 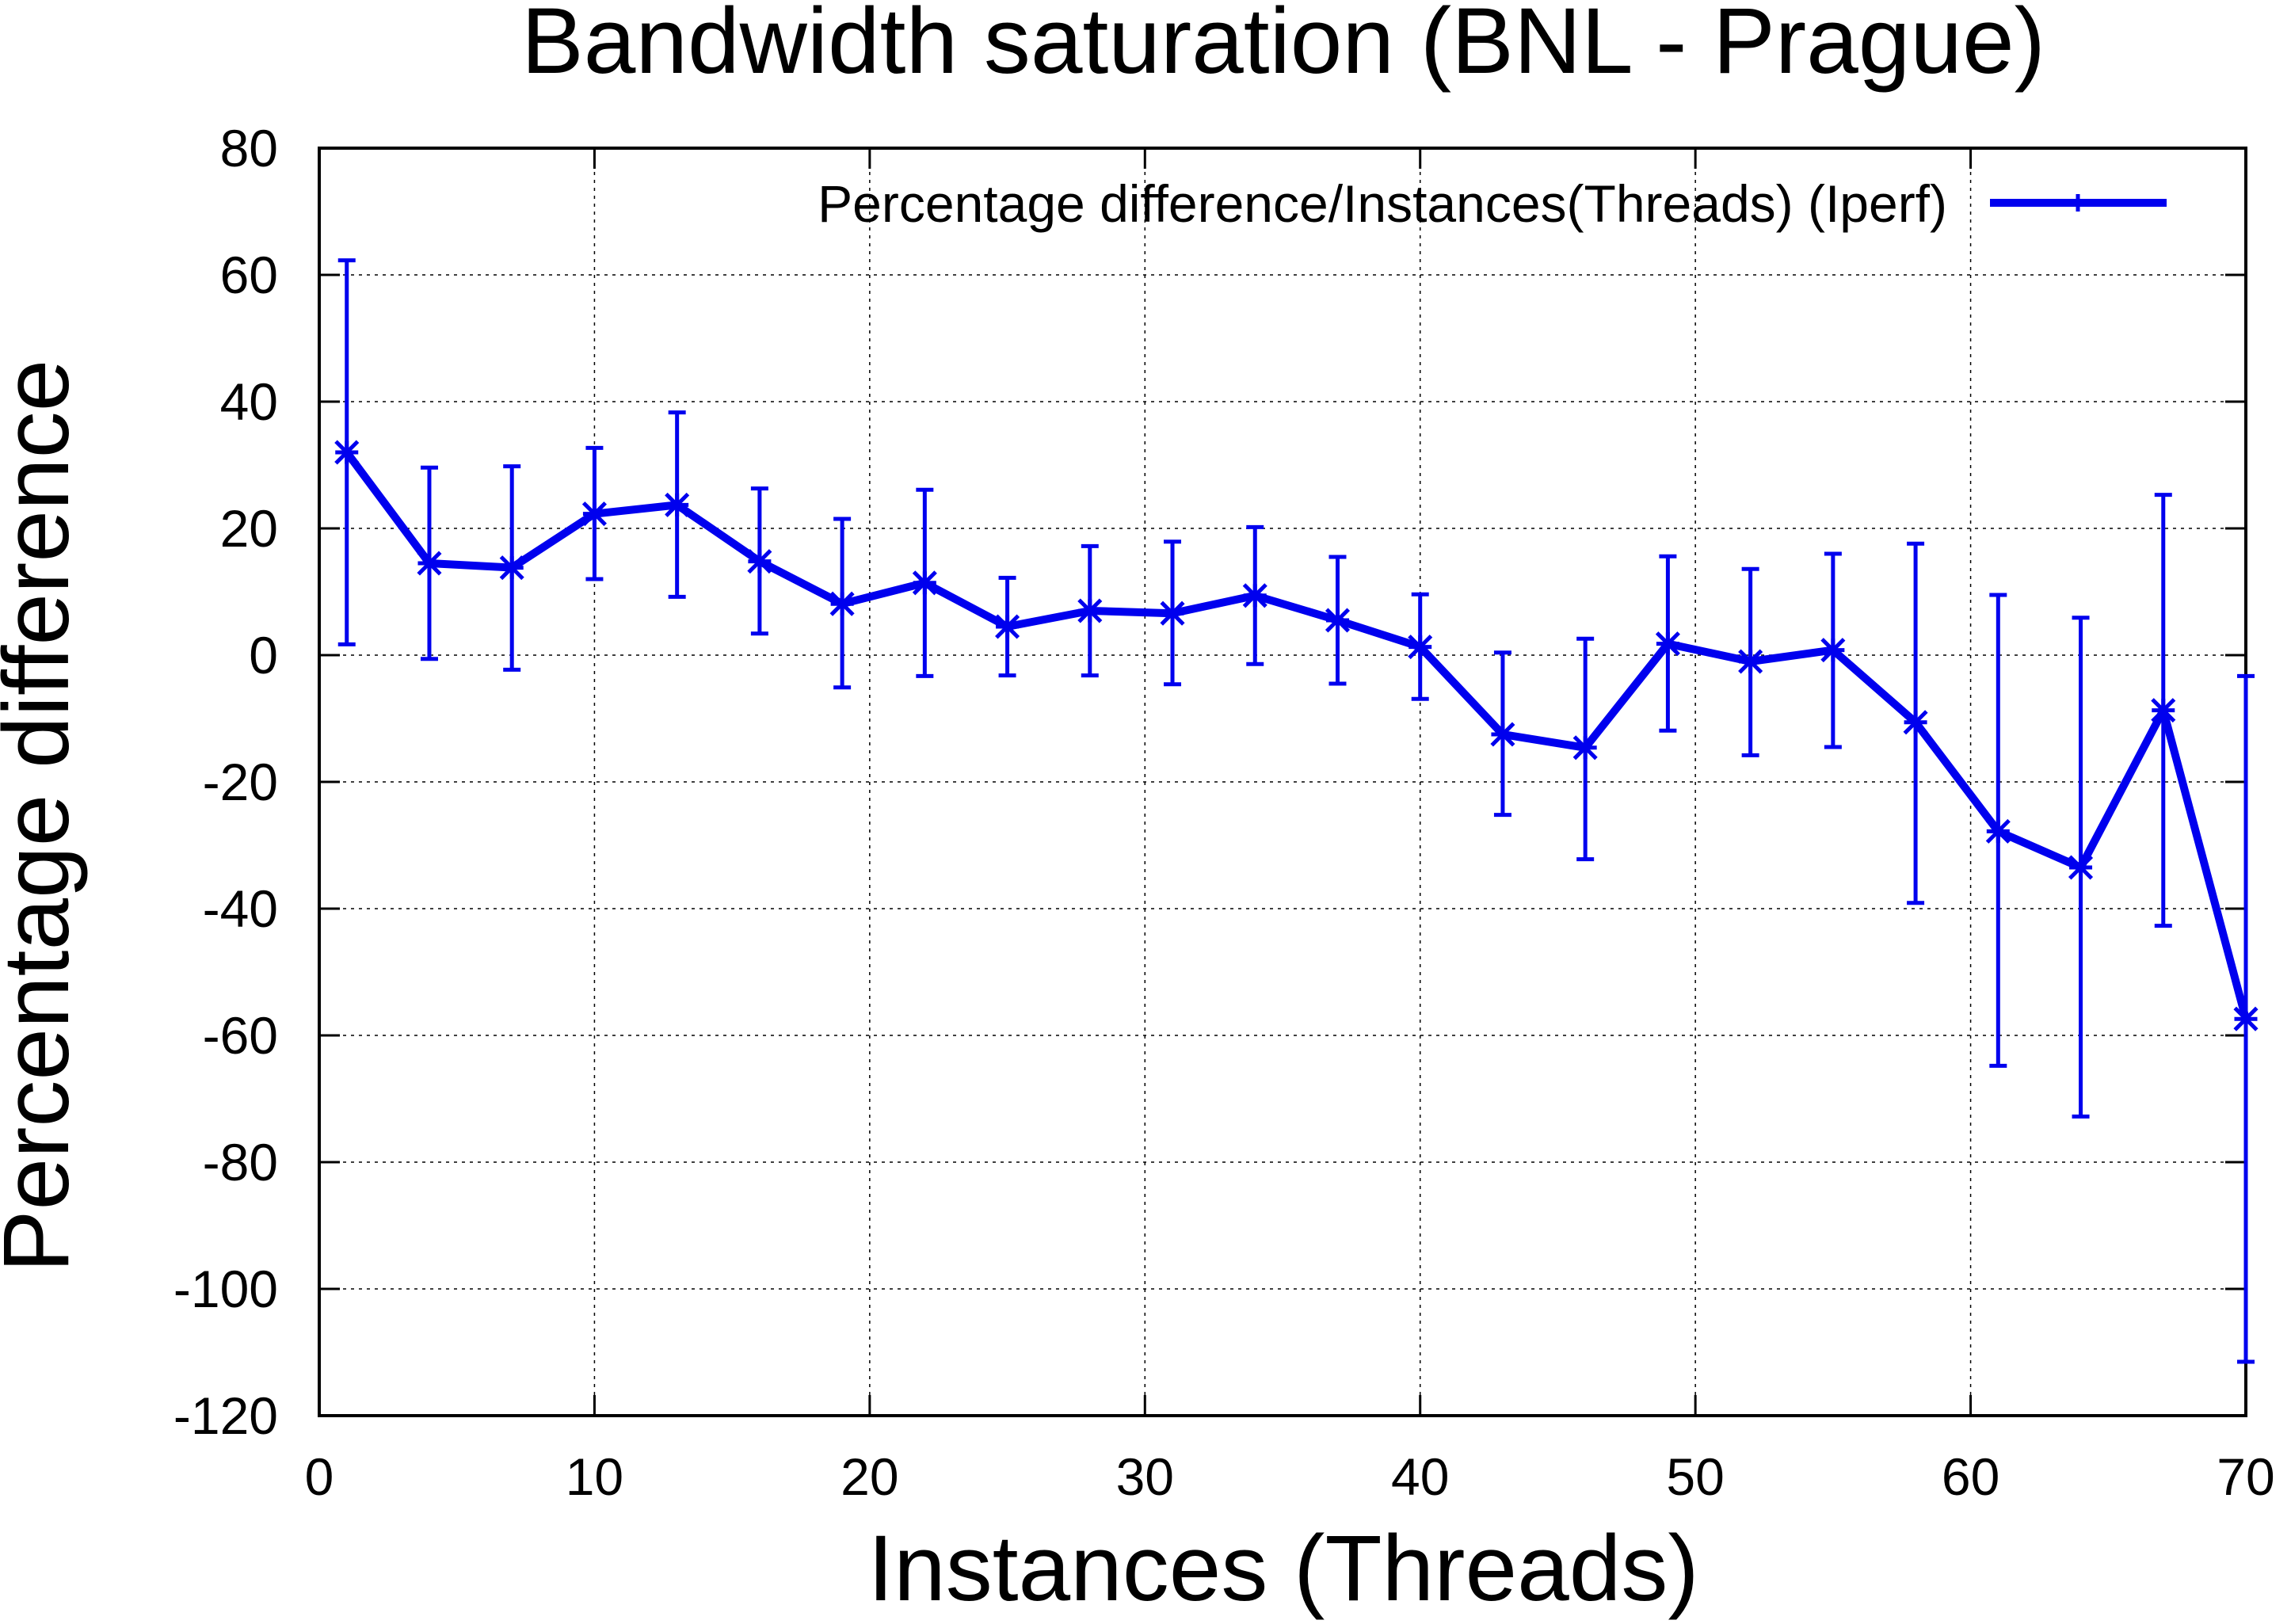 What do you see at coordinates (1283, 47) in the screenshot?
I see `chart-title: Bandwidth saturation (BNL - Prague)` at bounding box center [1283, 47].